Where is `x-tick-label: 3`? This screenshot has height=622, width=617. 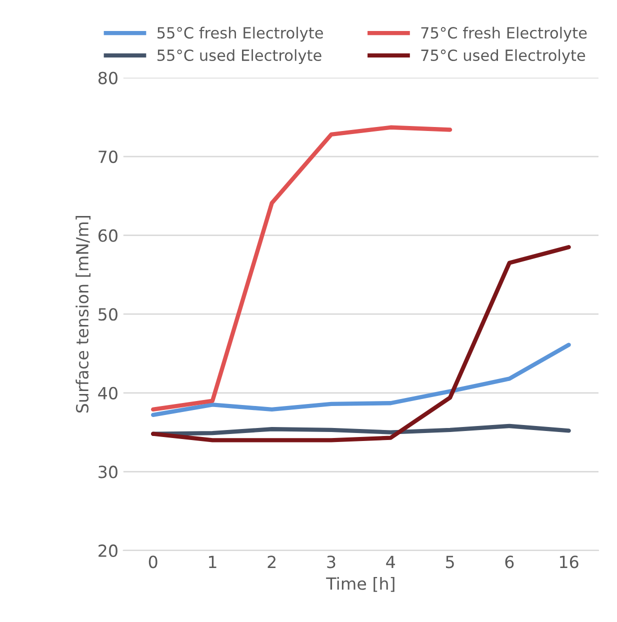
x-tick-label: 3 is located at coordinates (331, 562).